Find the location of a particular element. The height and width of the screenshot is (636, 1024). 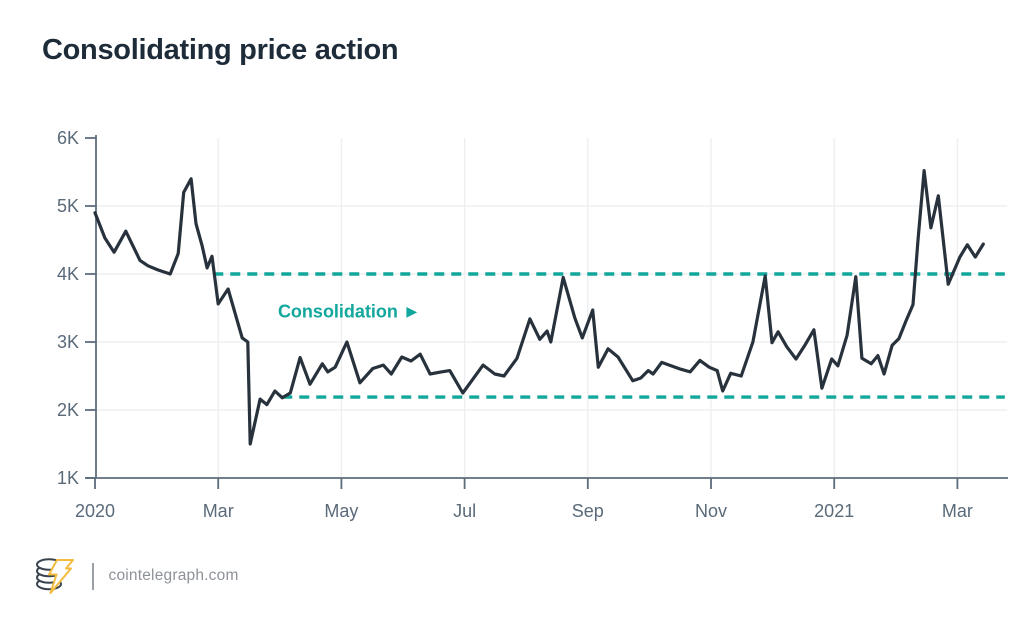

x-tick-label: Jul is located at coordinates (464, 511).